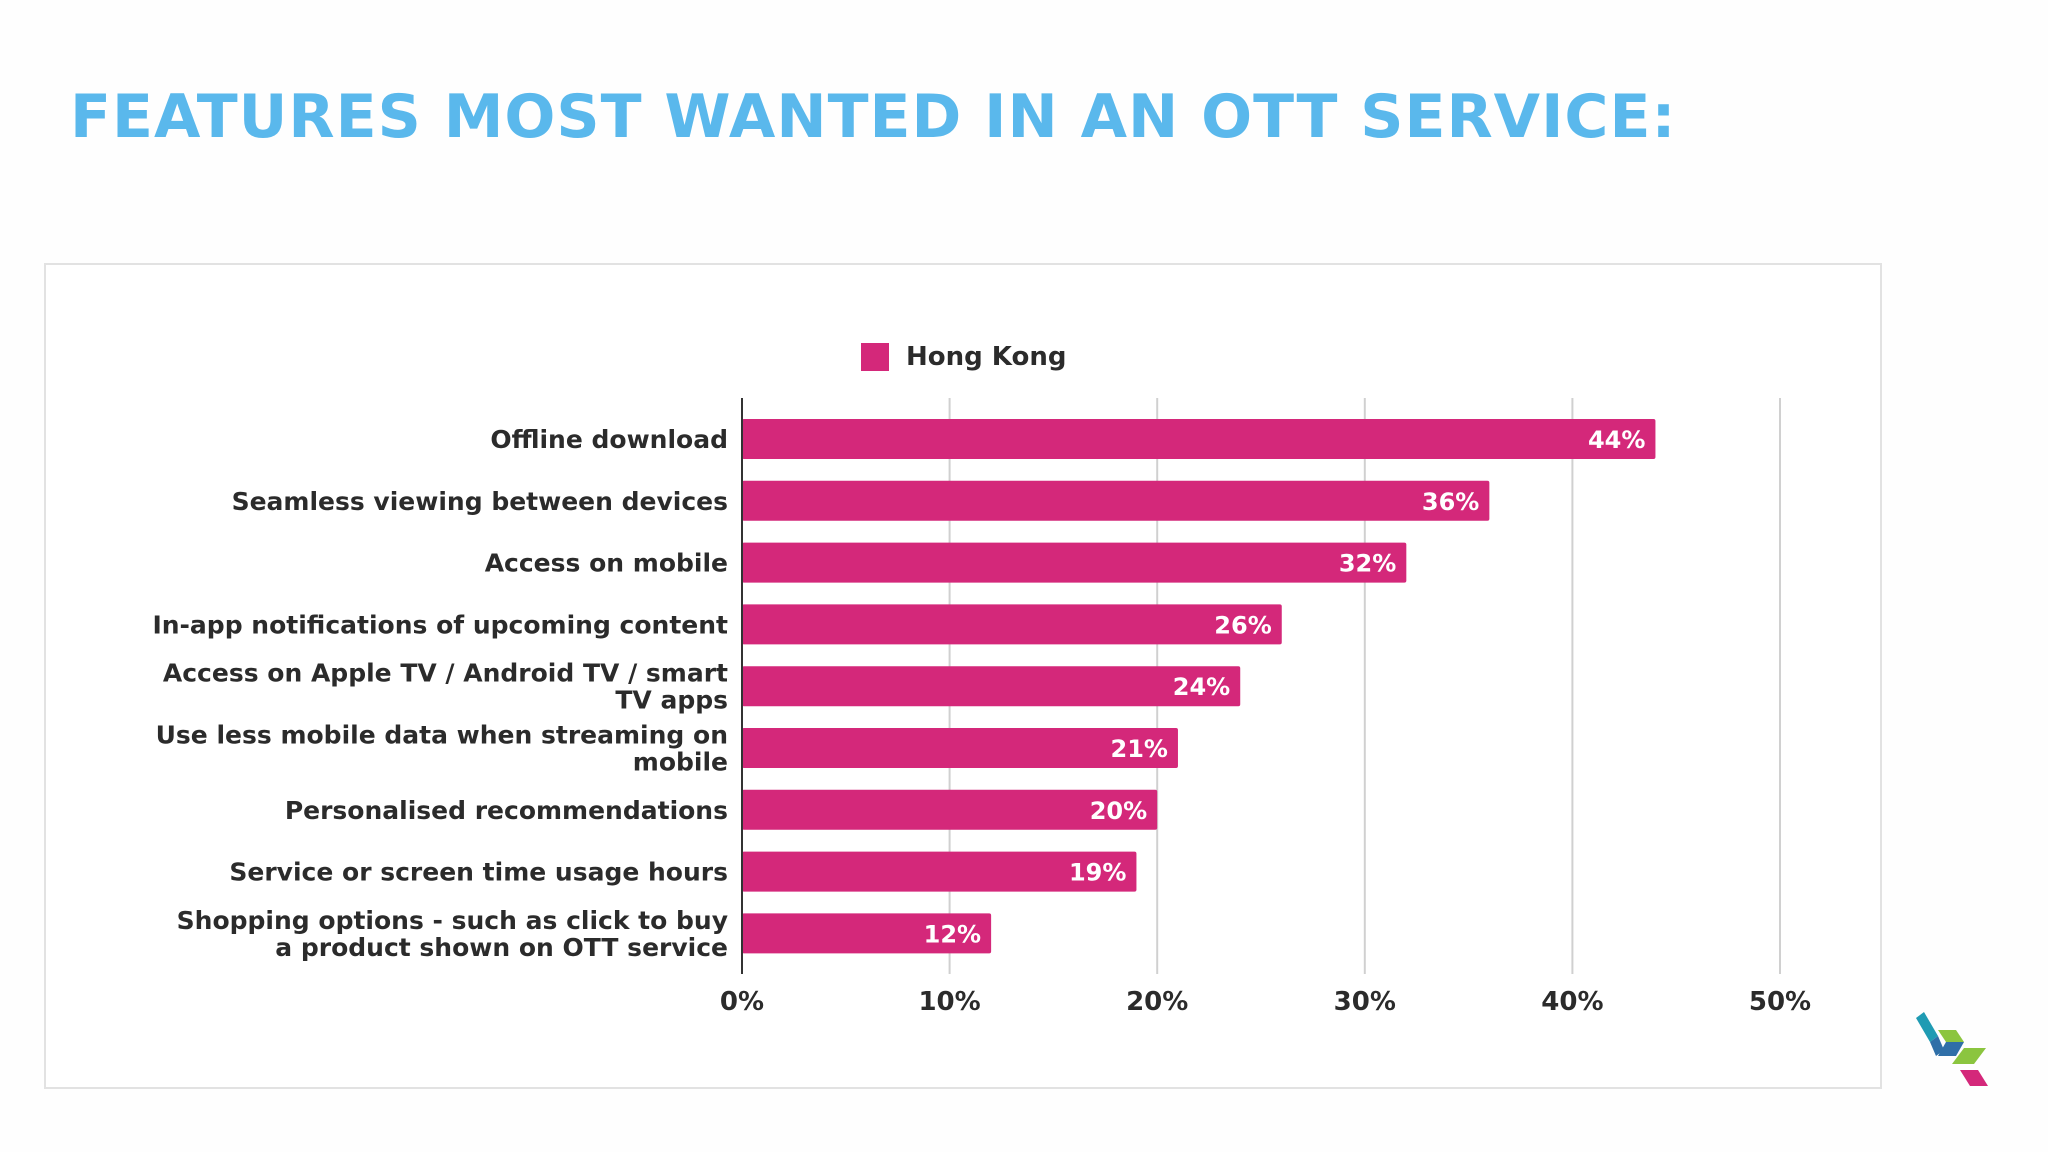 The image size is (2048, 1152). Describe the element at coordinates (480, 501) in the screenshot. I see `category-label: Seamless viewing between devices` at that location.